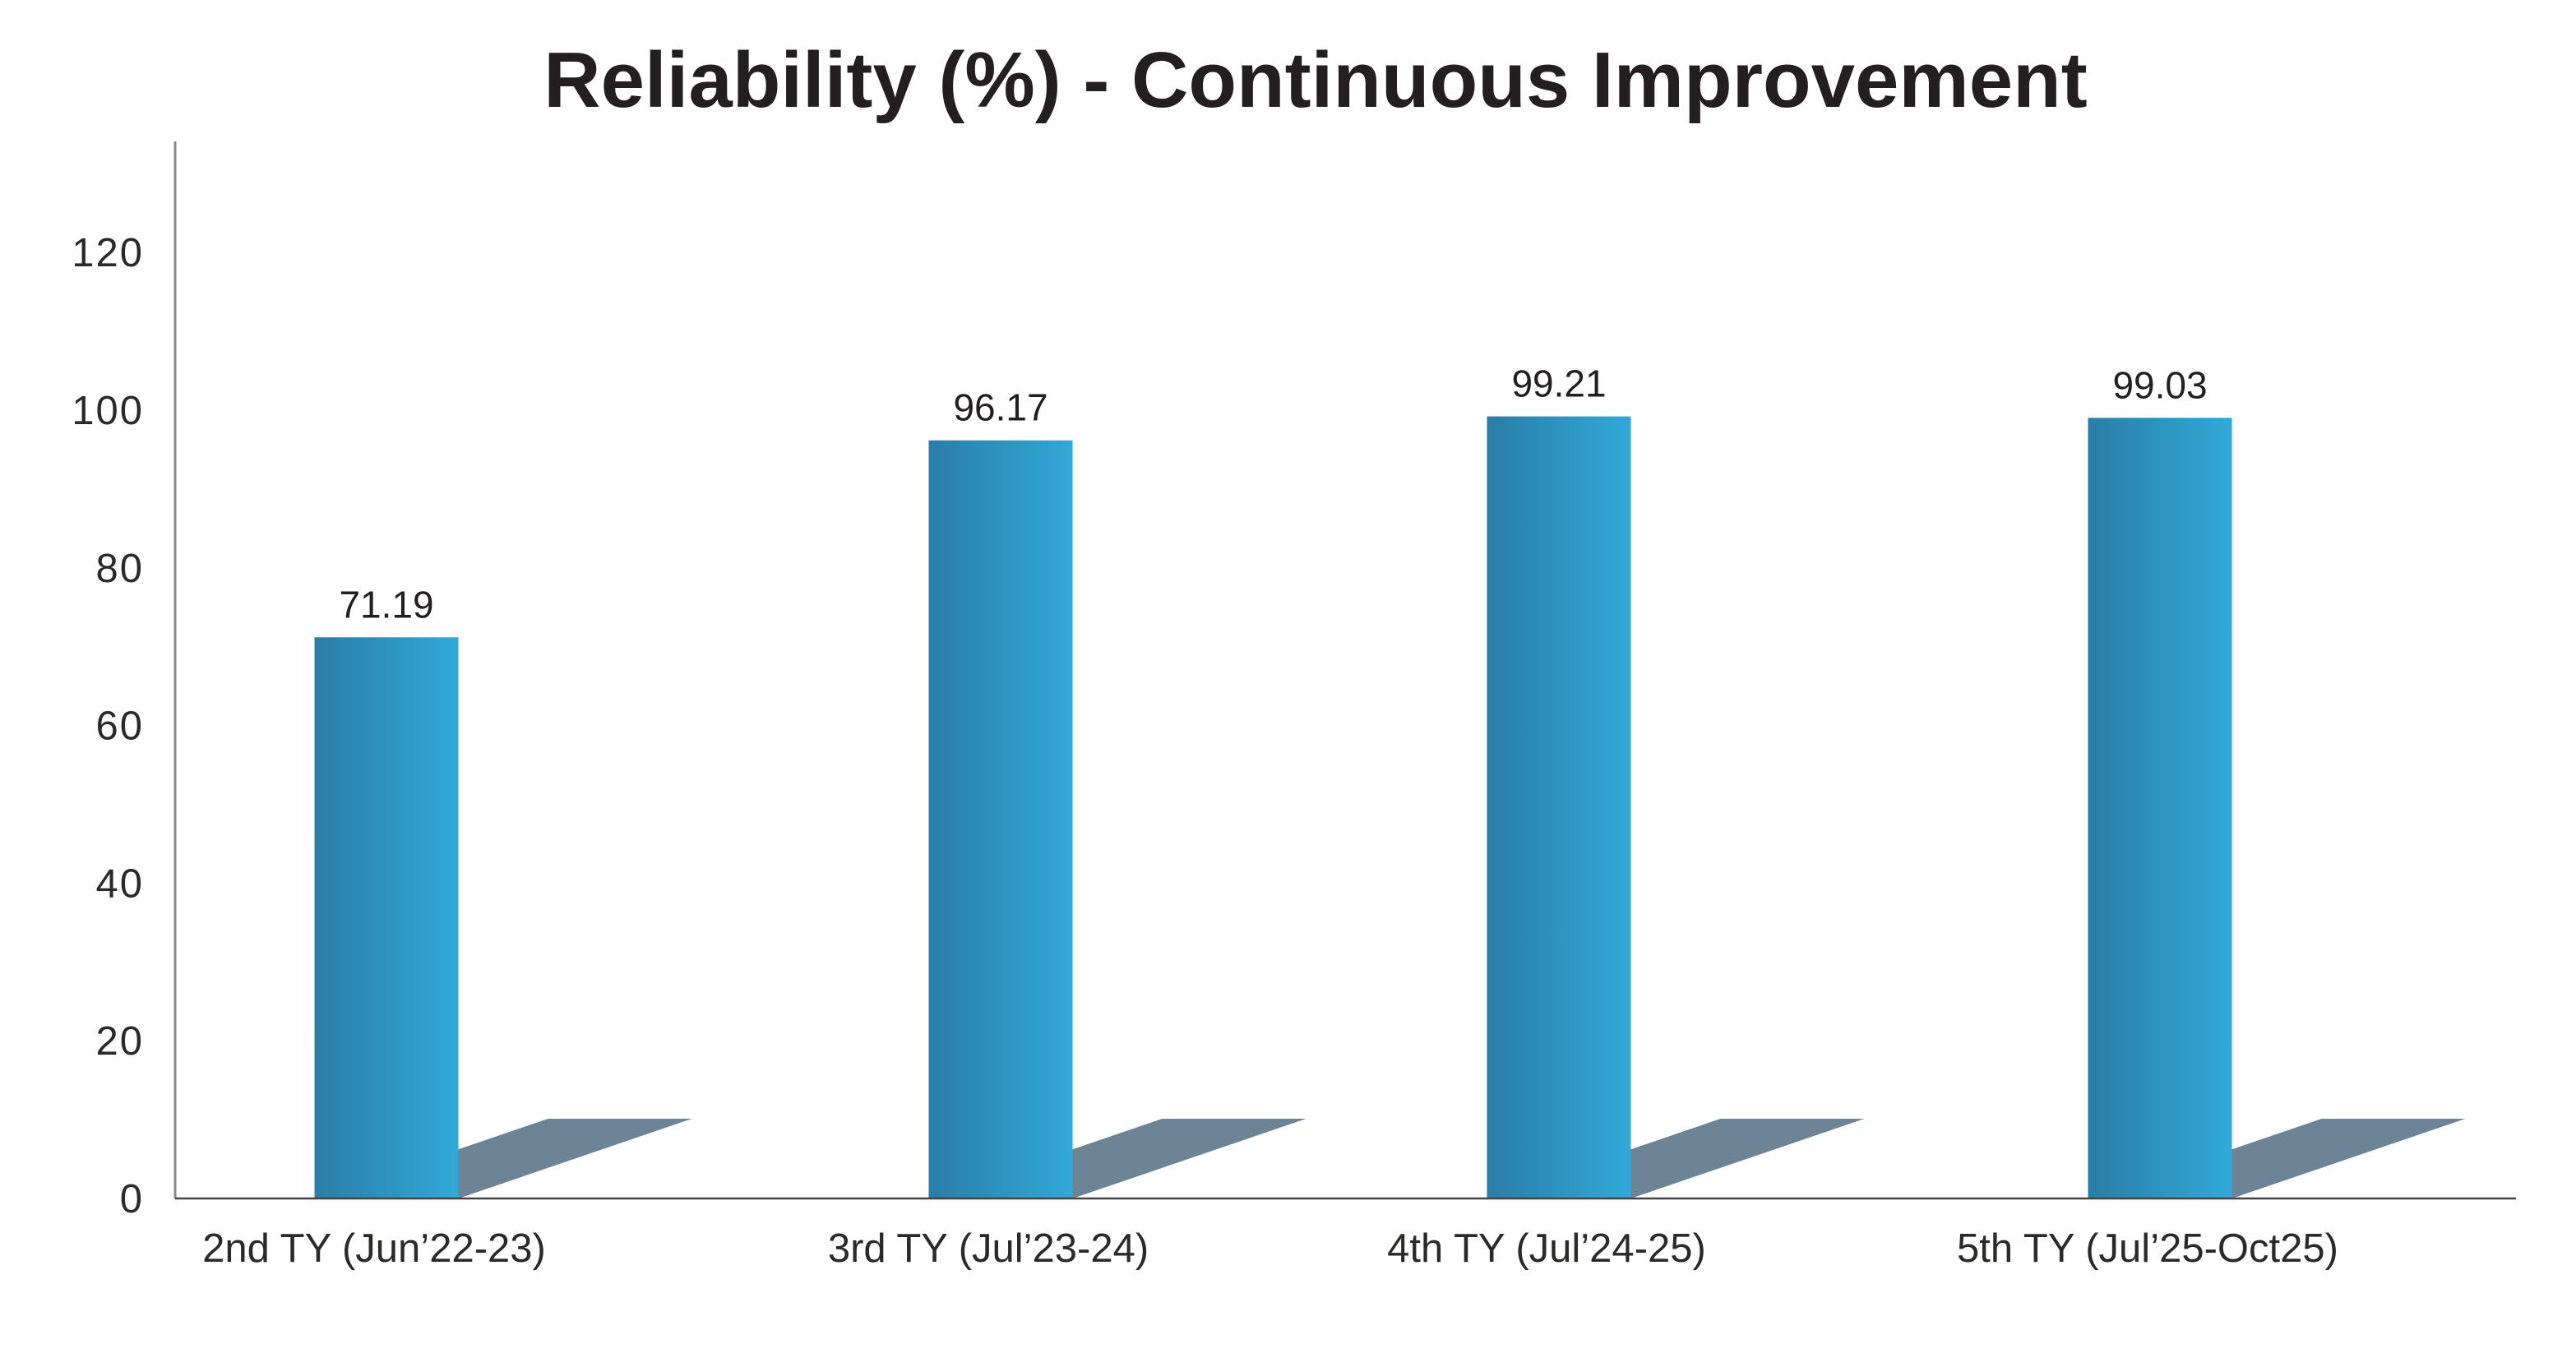  Describe the element at coordinates (1273, 494) in the screenshot. I see `value-labels-group: 71.19 96.17 99.21 99.03` at that location.